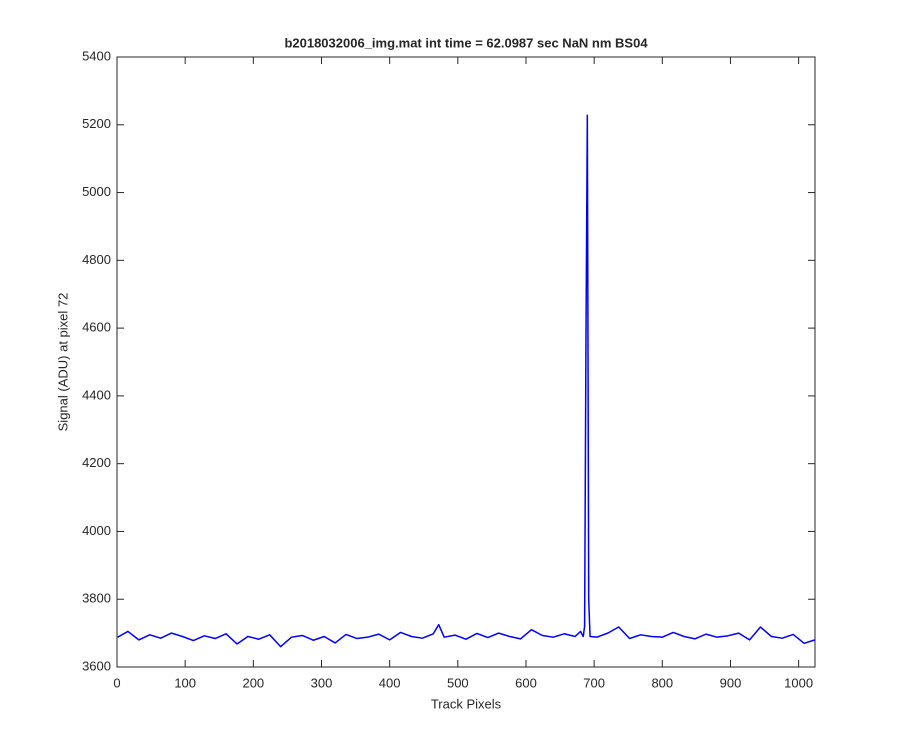  Describe the element at coordinates (96, 259) in the screenshot. I see `y-tick-label: 4800` at that location.